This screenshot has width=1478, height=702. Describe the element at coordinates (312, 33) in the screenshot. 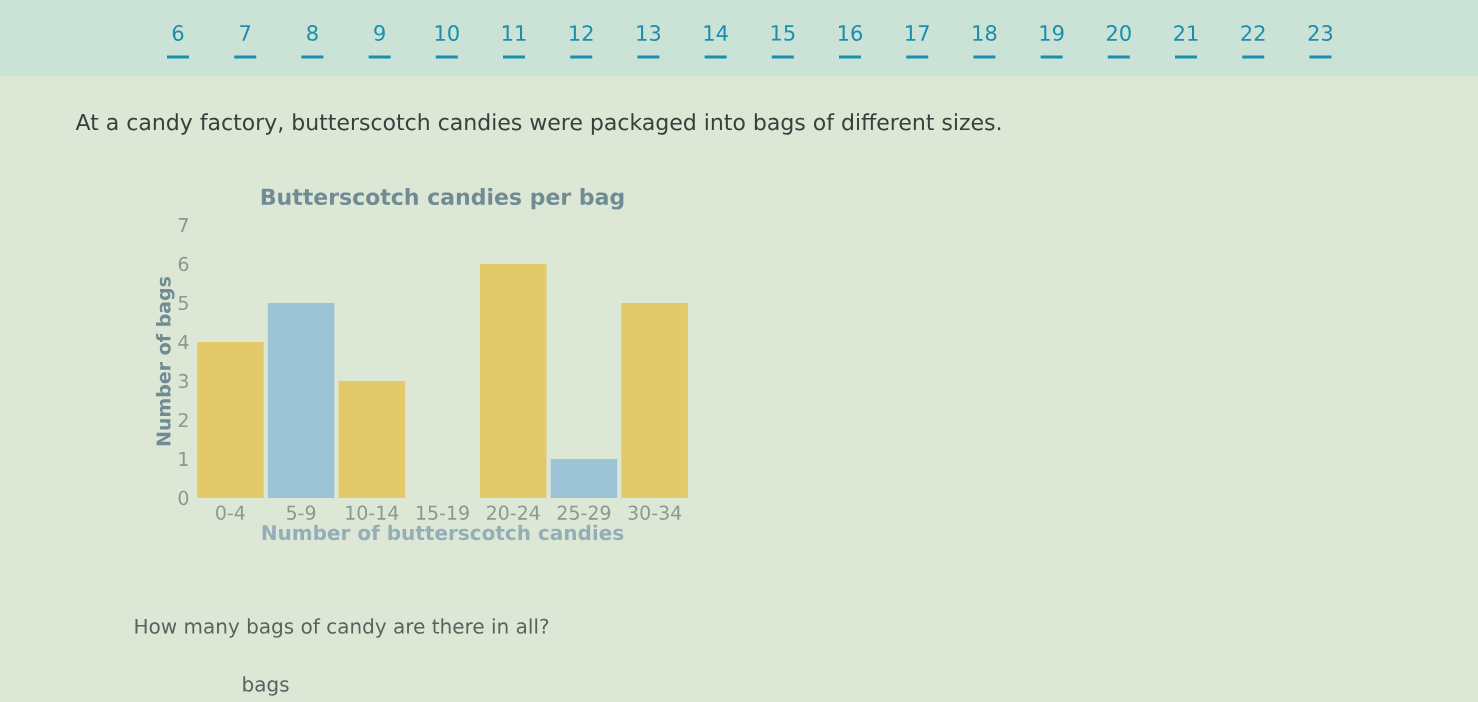

I see `text: 8` at that location.